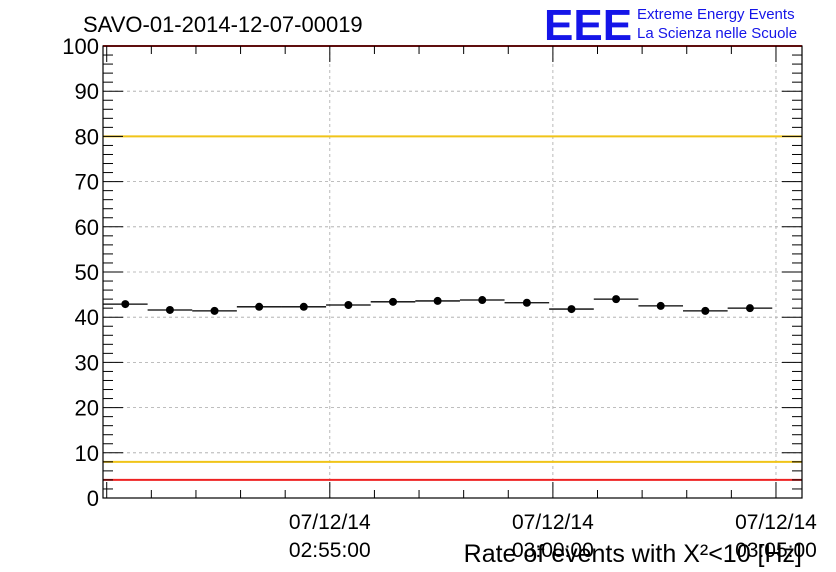 Image resolution: width=836 pixels, height=572 pixels. I want to click on y-tick-label: 40, so click(87, 317).